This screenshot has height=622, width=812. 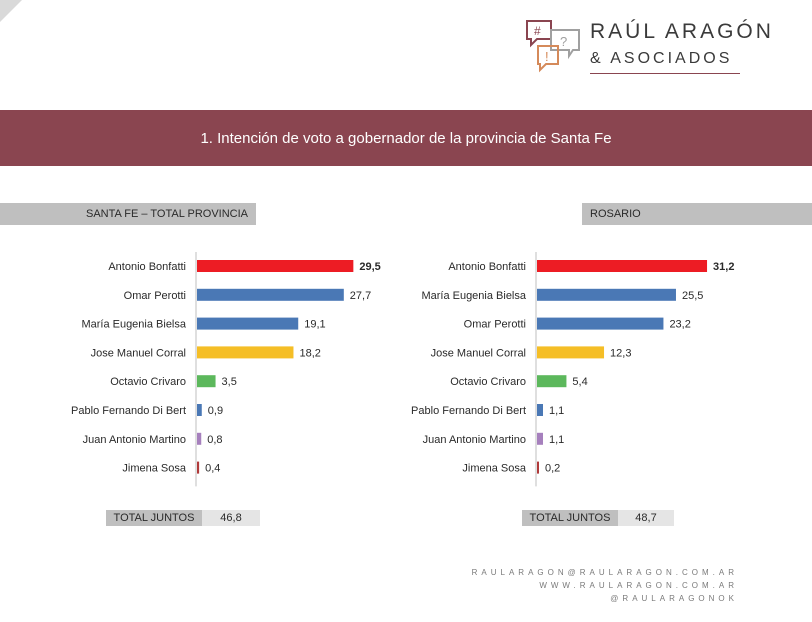 I want to click on logo-hash: #, so click(x=537, y=31).